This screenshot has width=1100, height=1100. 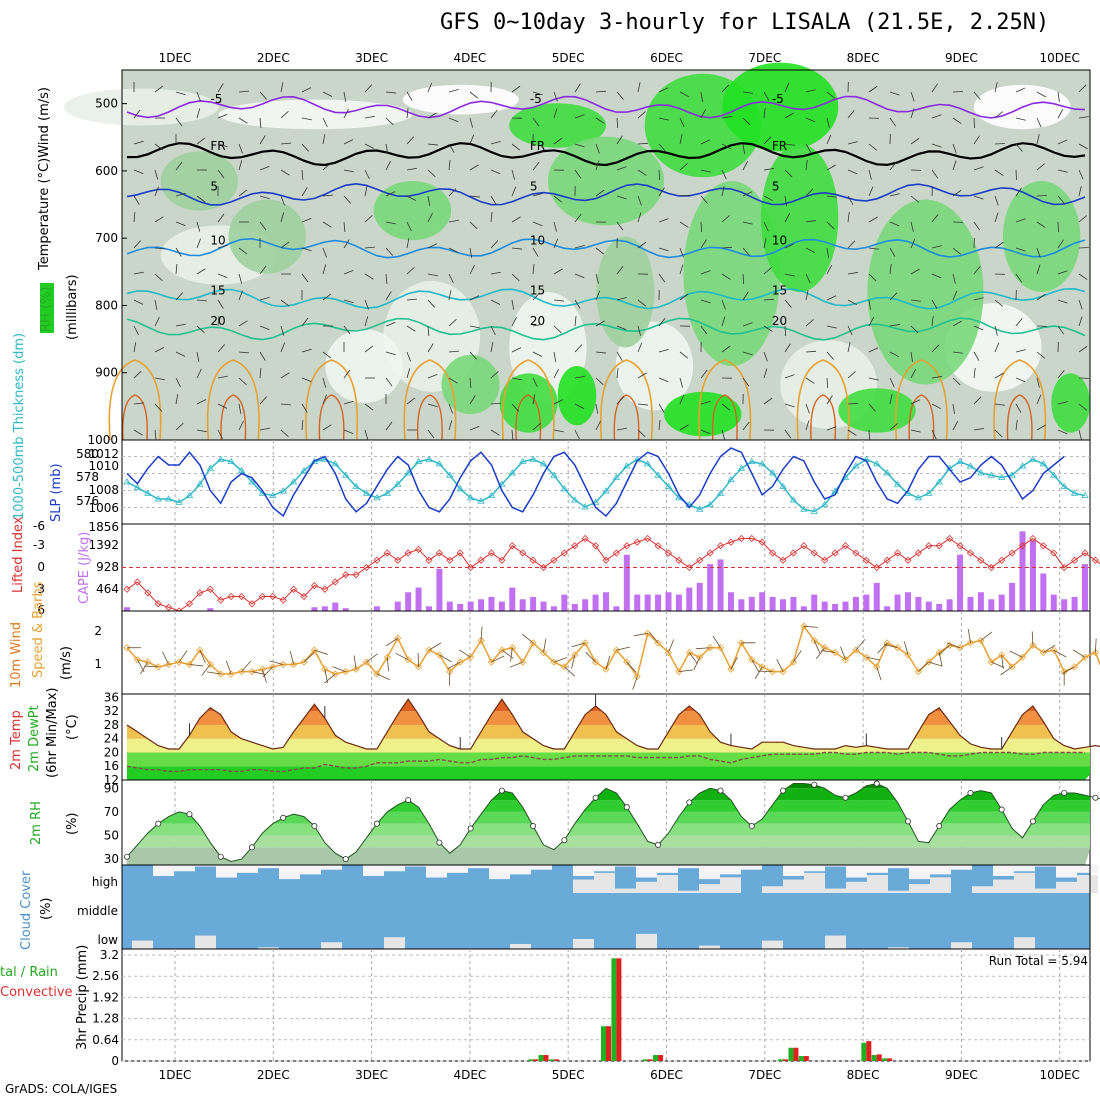 What do you see at coordinates (1059, 1075) in the screenshot?
I see `day-label-bottom: 10DEC` at bounding box center [1059, 1075].